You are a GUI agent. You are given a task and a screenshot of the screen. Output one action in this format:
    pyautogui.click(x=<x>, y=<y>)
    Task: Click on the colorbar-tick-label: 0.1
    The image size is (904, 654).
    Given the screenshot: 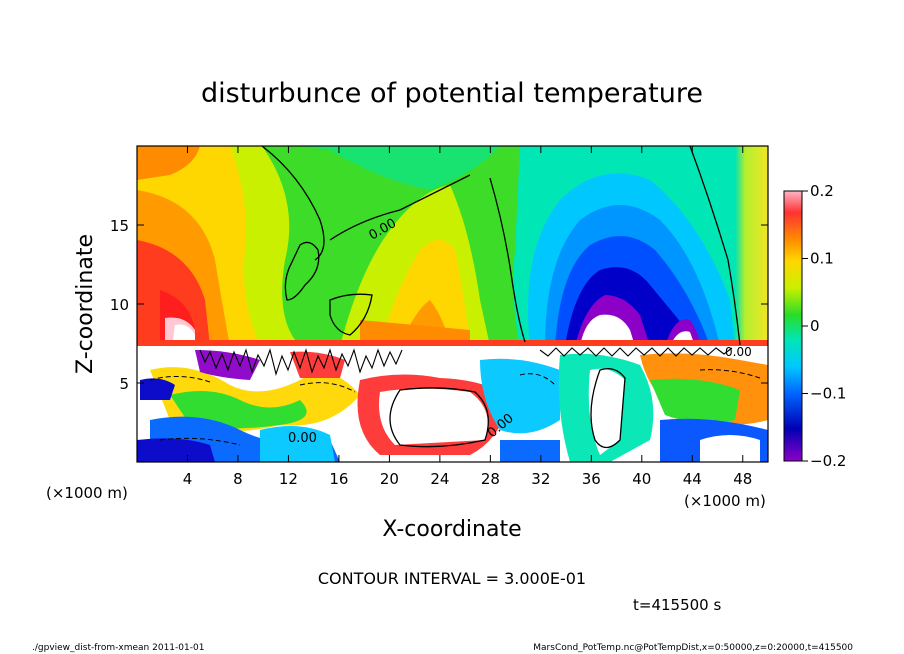 What is the action you would take?
    pyautogui.click(x=822, y=259)
    